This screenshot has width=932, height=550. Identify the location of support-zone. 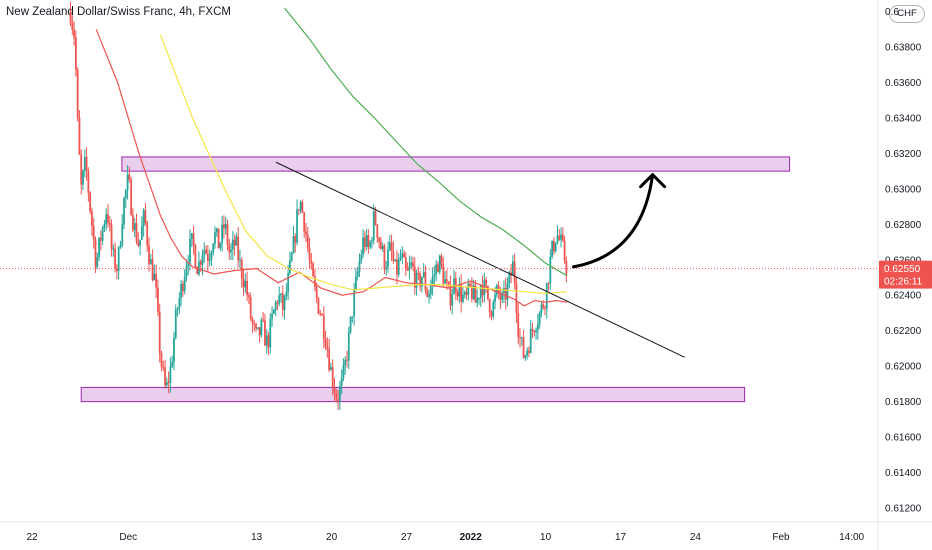
(413, 394).